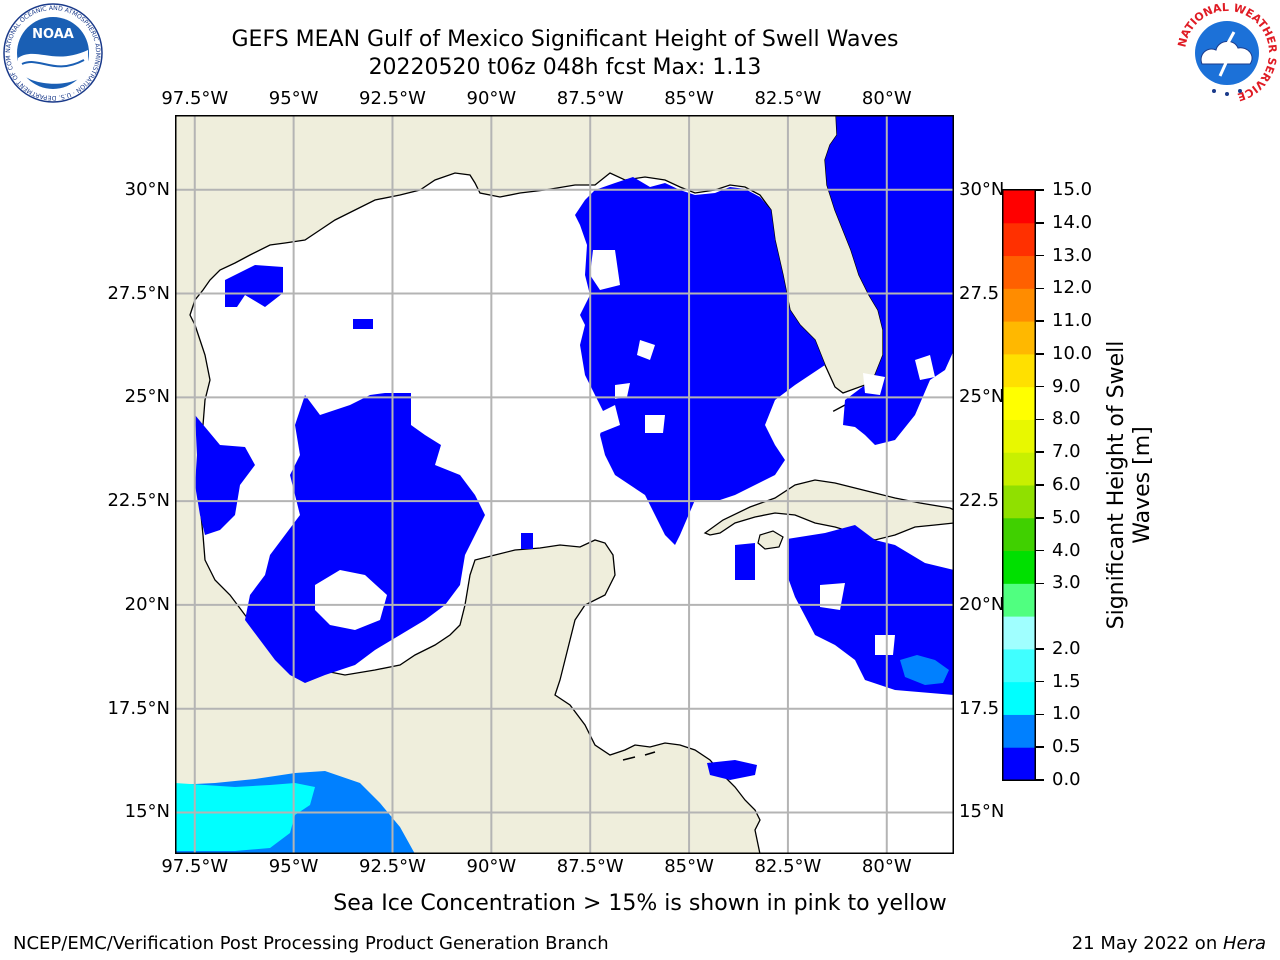 The height and width of the screenshot is (960, 1280). Describe the element at coordinates (245, 817) in the screenshot. I see `swell-shading-high` at that location.